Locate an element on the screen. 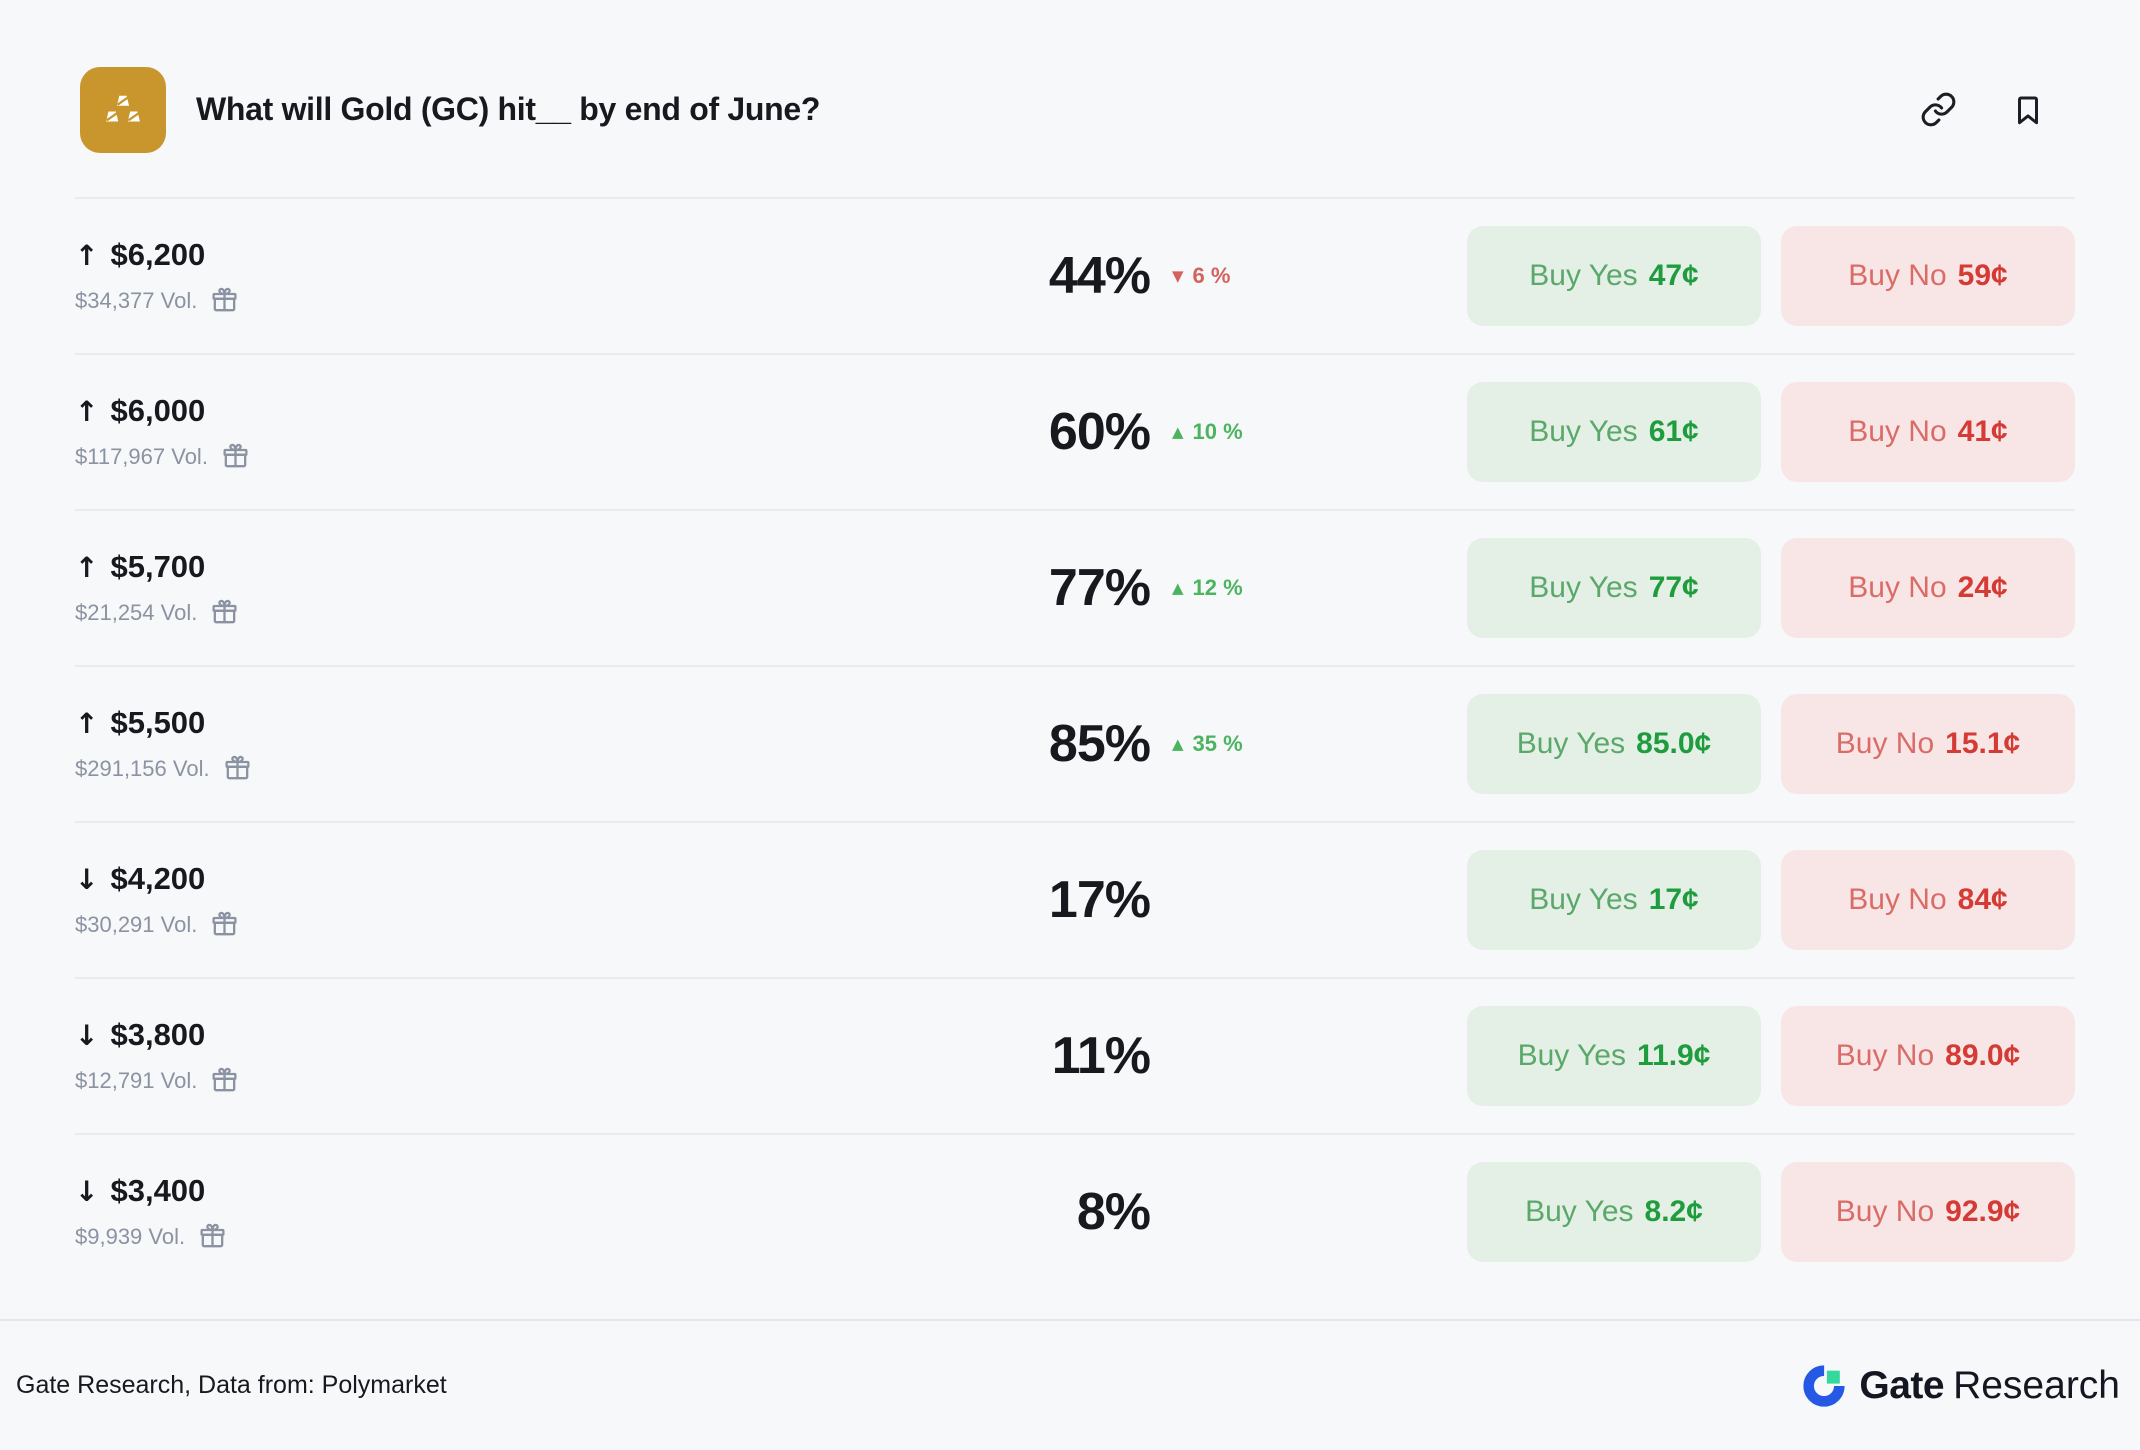  volume-label: $117,967 Vol. is located at coordinates (141, 456).